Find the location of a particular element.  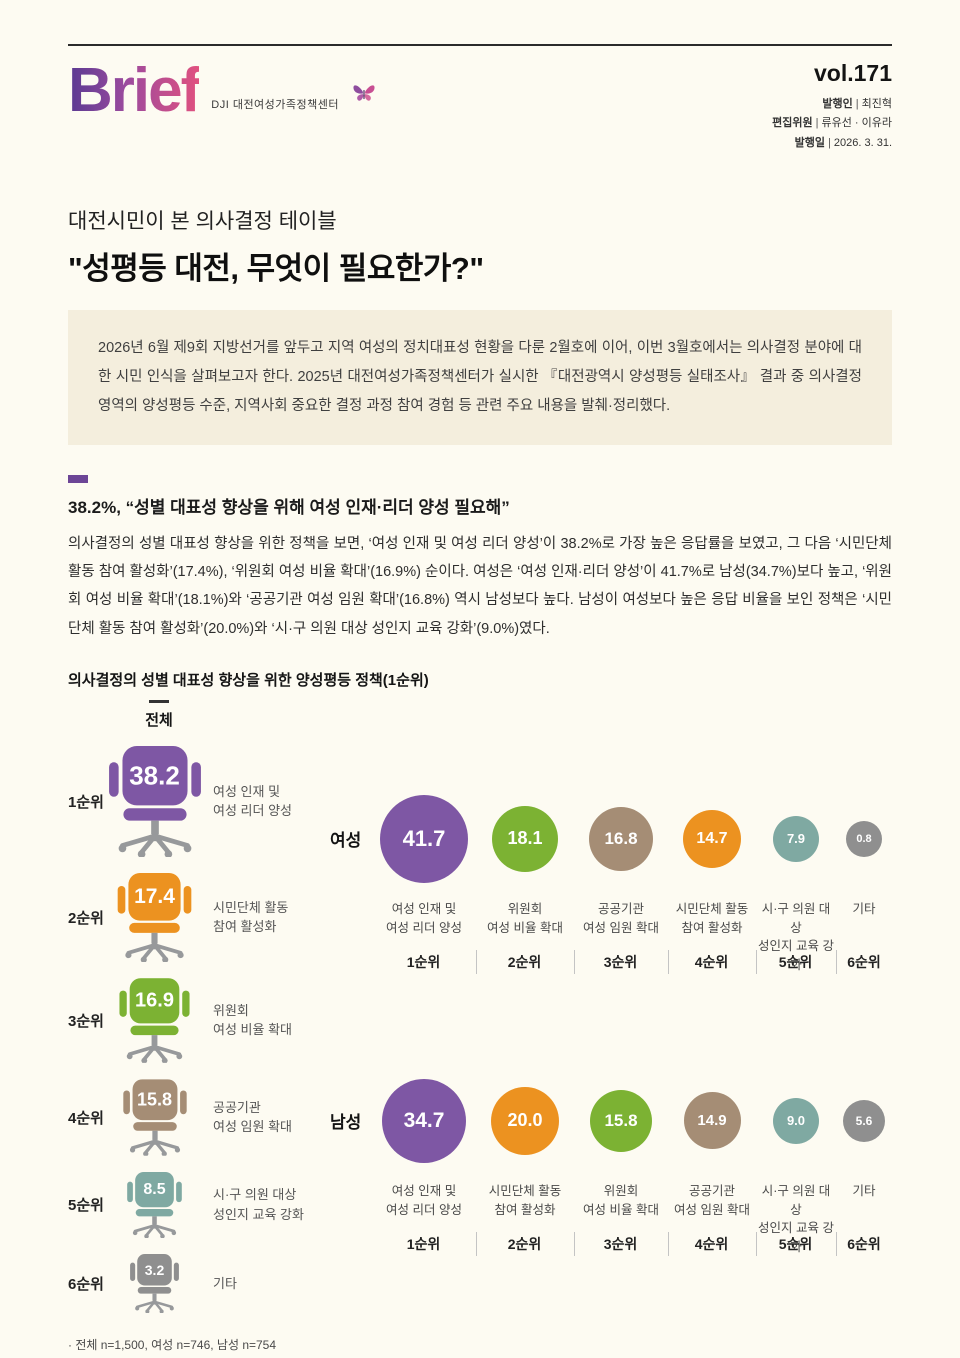

stat-column: 14.9 공공기관 여성 임원 확대 4순위 is located at coordinates (712, 1161).